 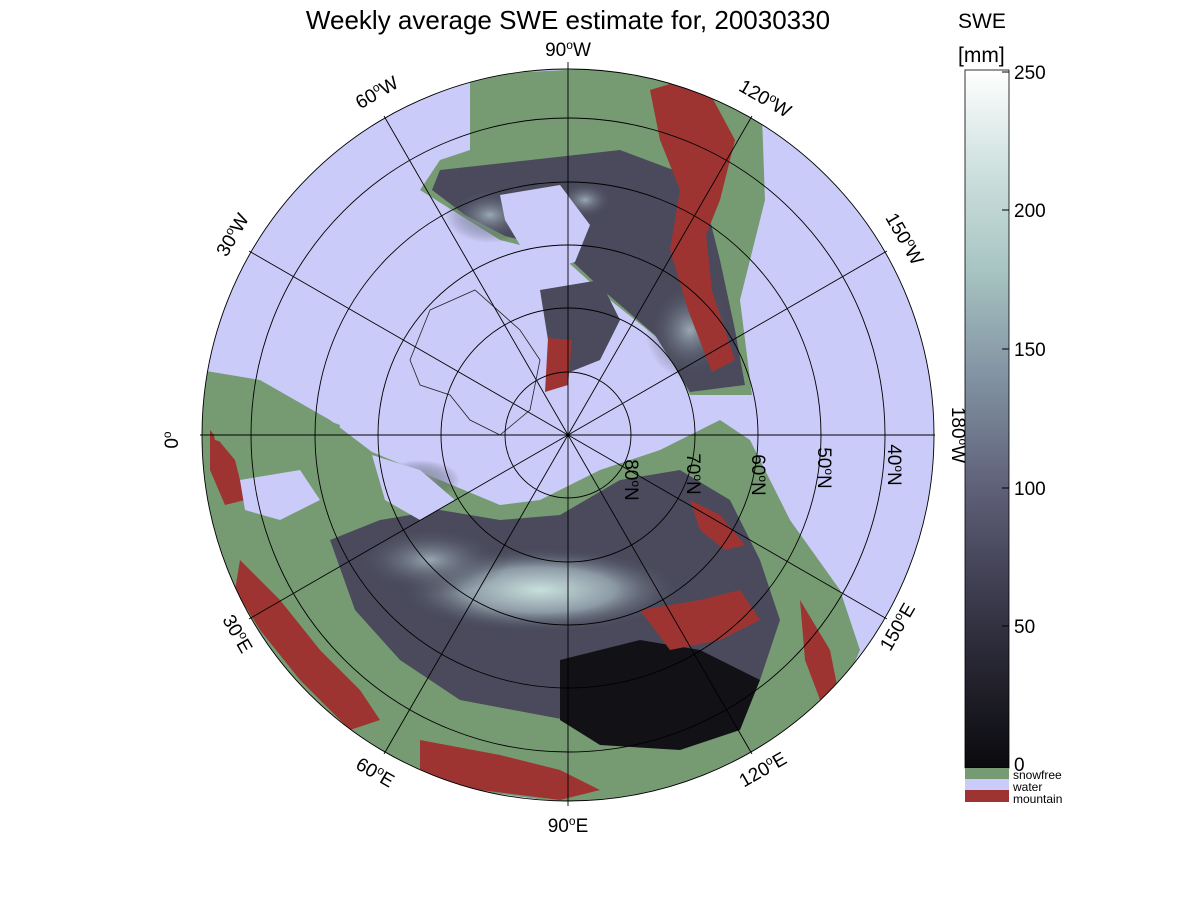 I want to click on colorbar-tick-50: 50, so click(x=1024, y=627).